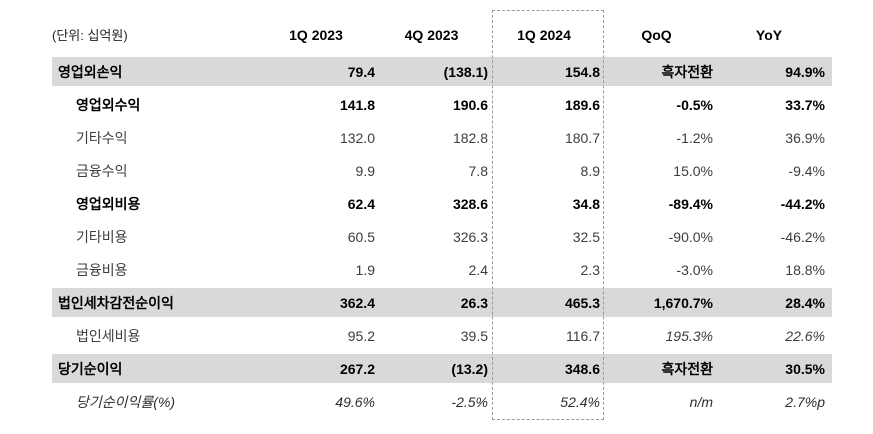 This screenshot has width=873, height=434. Describe the element at coordinates (694, 269) in the screenshot. I see `cell: -3.0%` at that location.